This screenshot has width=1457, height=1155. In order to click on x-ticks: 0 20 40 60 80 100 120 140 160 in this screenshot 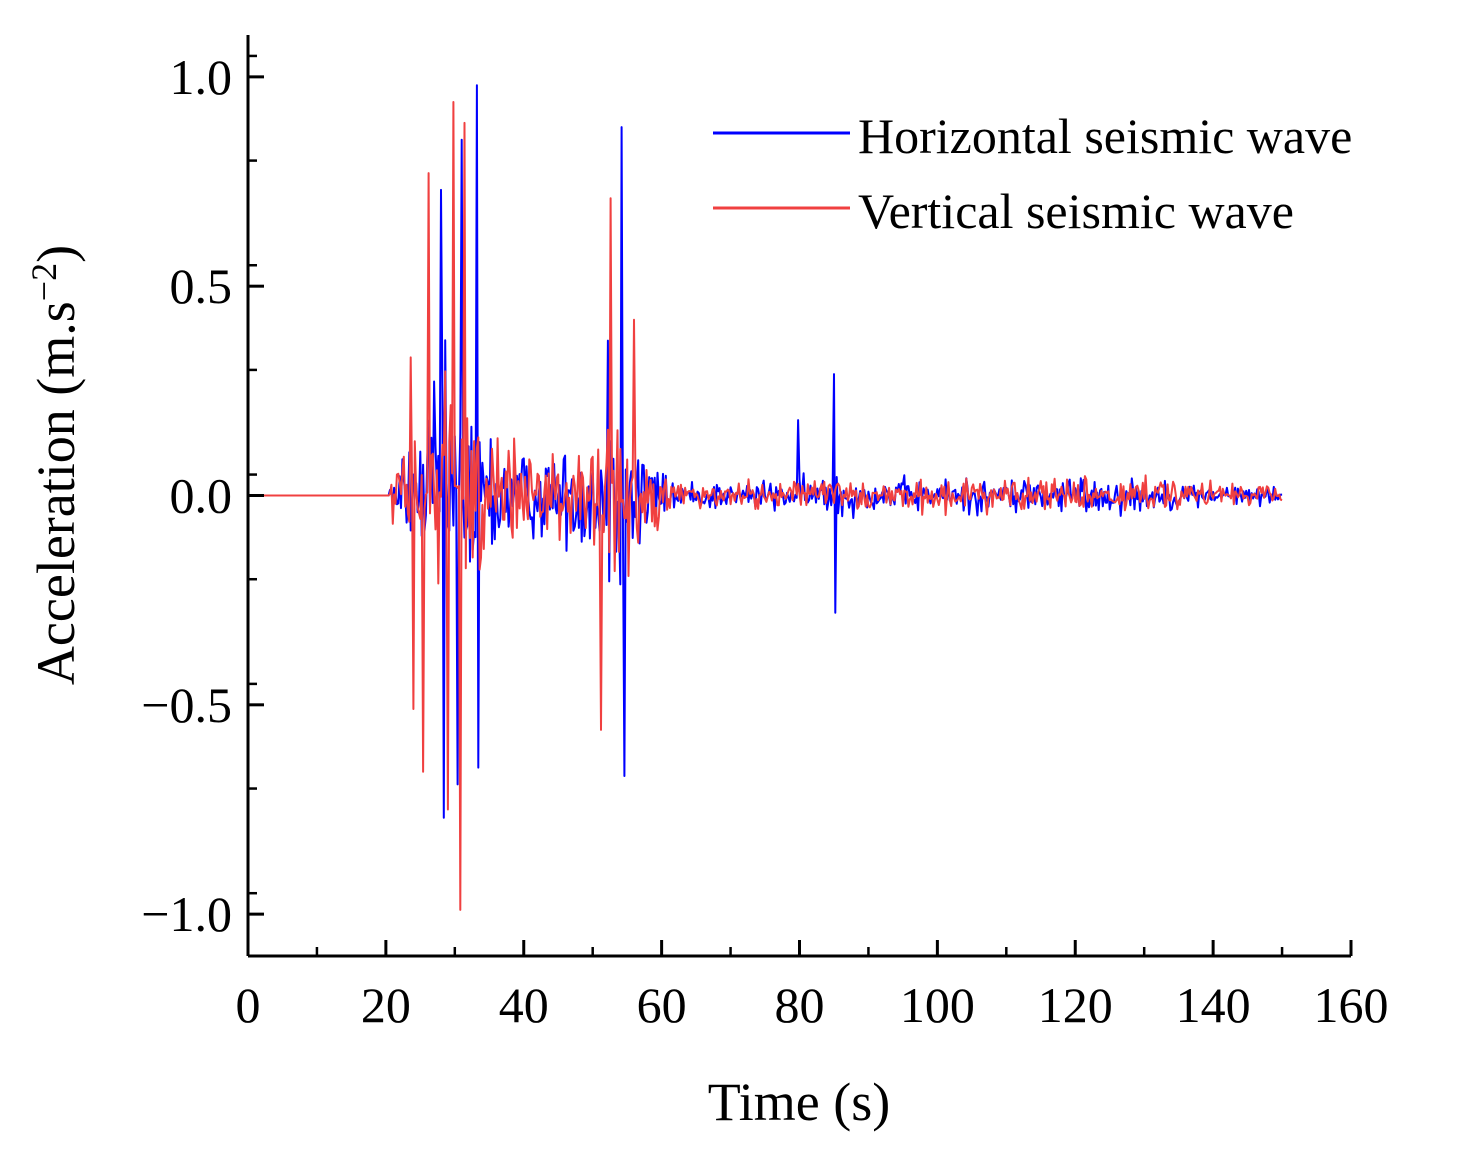, I will do `click(812, 986)`.